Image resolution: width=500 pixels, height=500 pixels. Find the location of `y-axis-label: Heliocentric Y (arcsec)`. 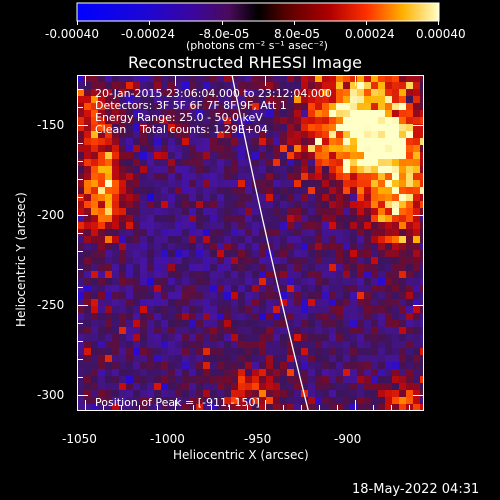

y-axis-label: Heliocentric Y (arcsec) is located at coordinates (21, 259).